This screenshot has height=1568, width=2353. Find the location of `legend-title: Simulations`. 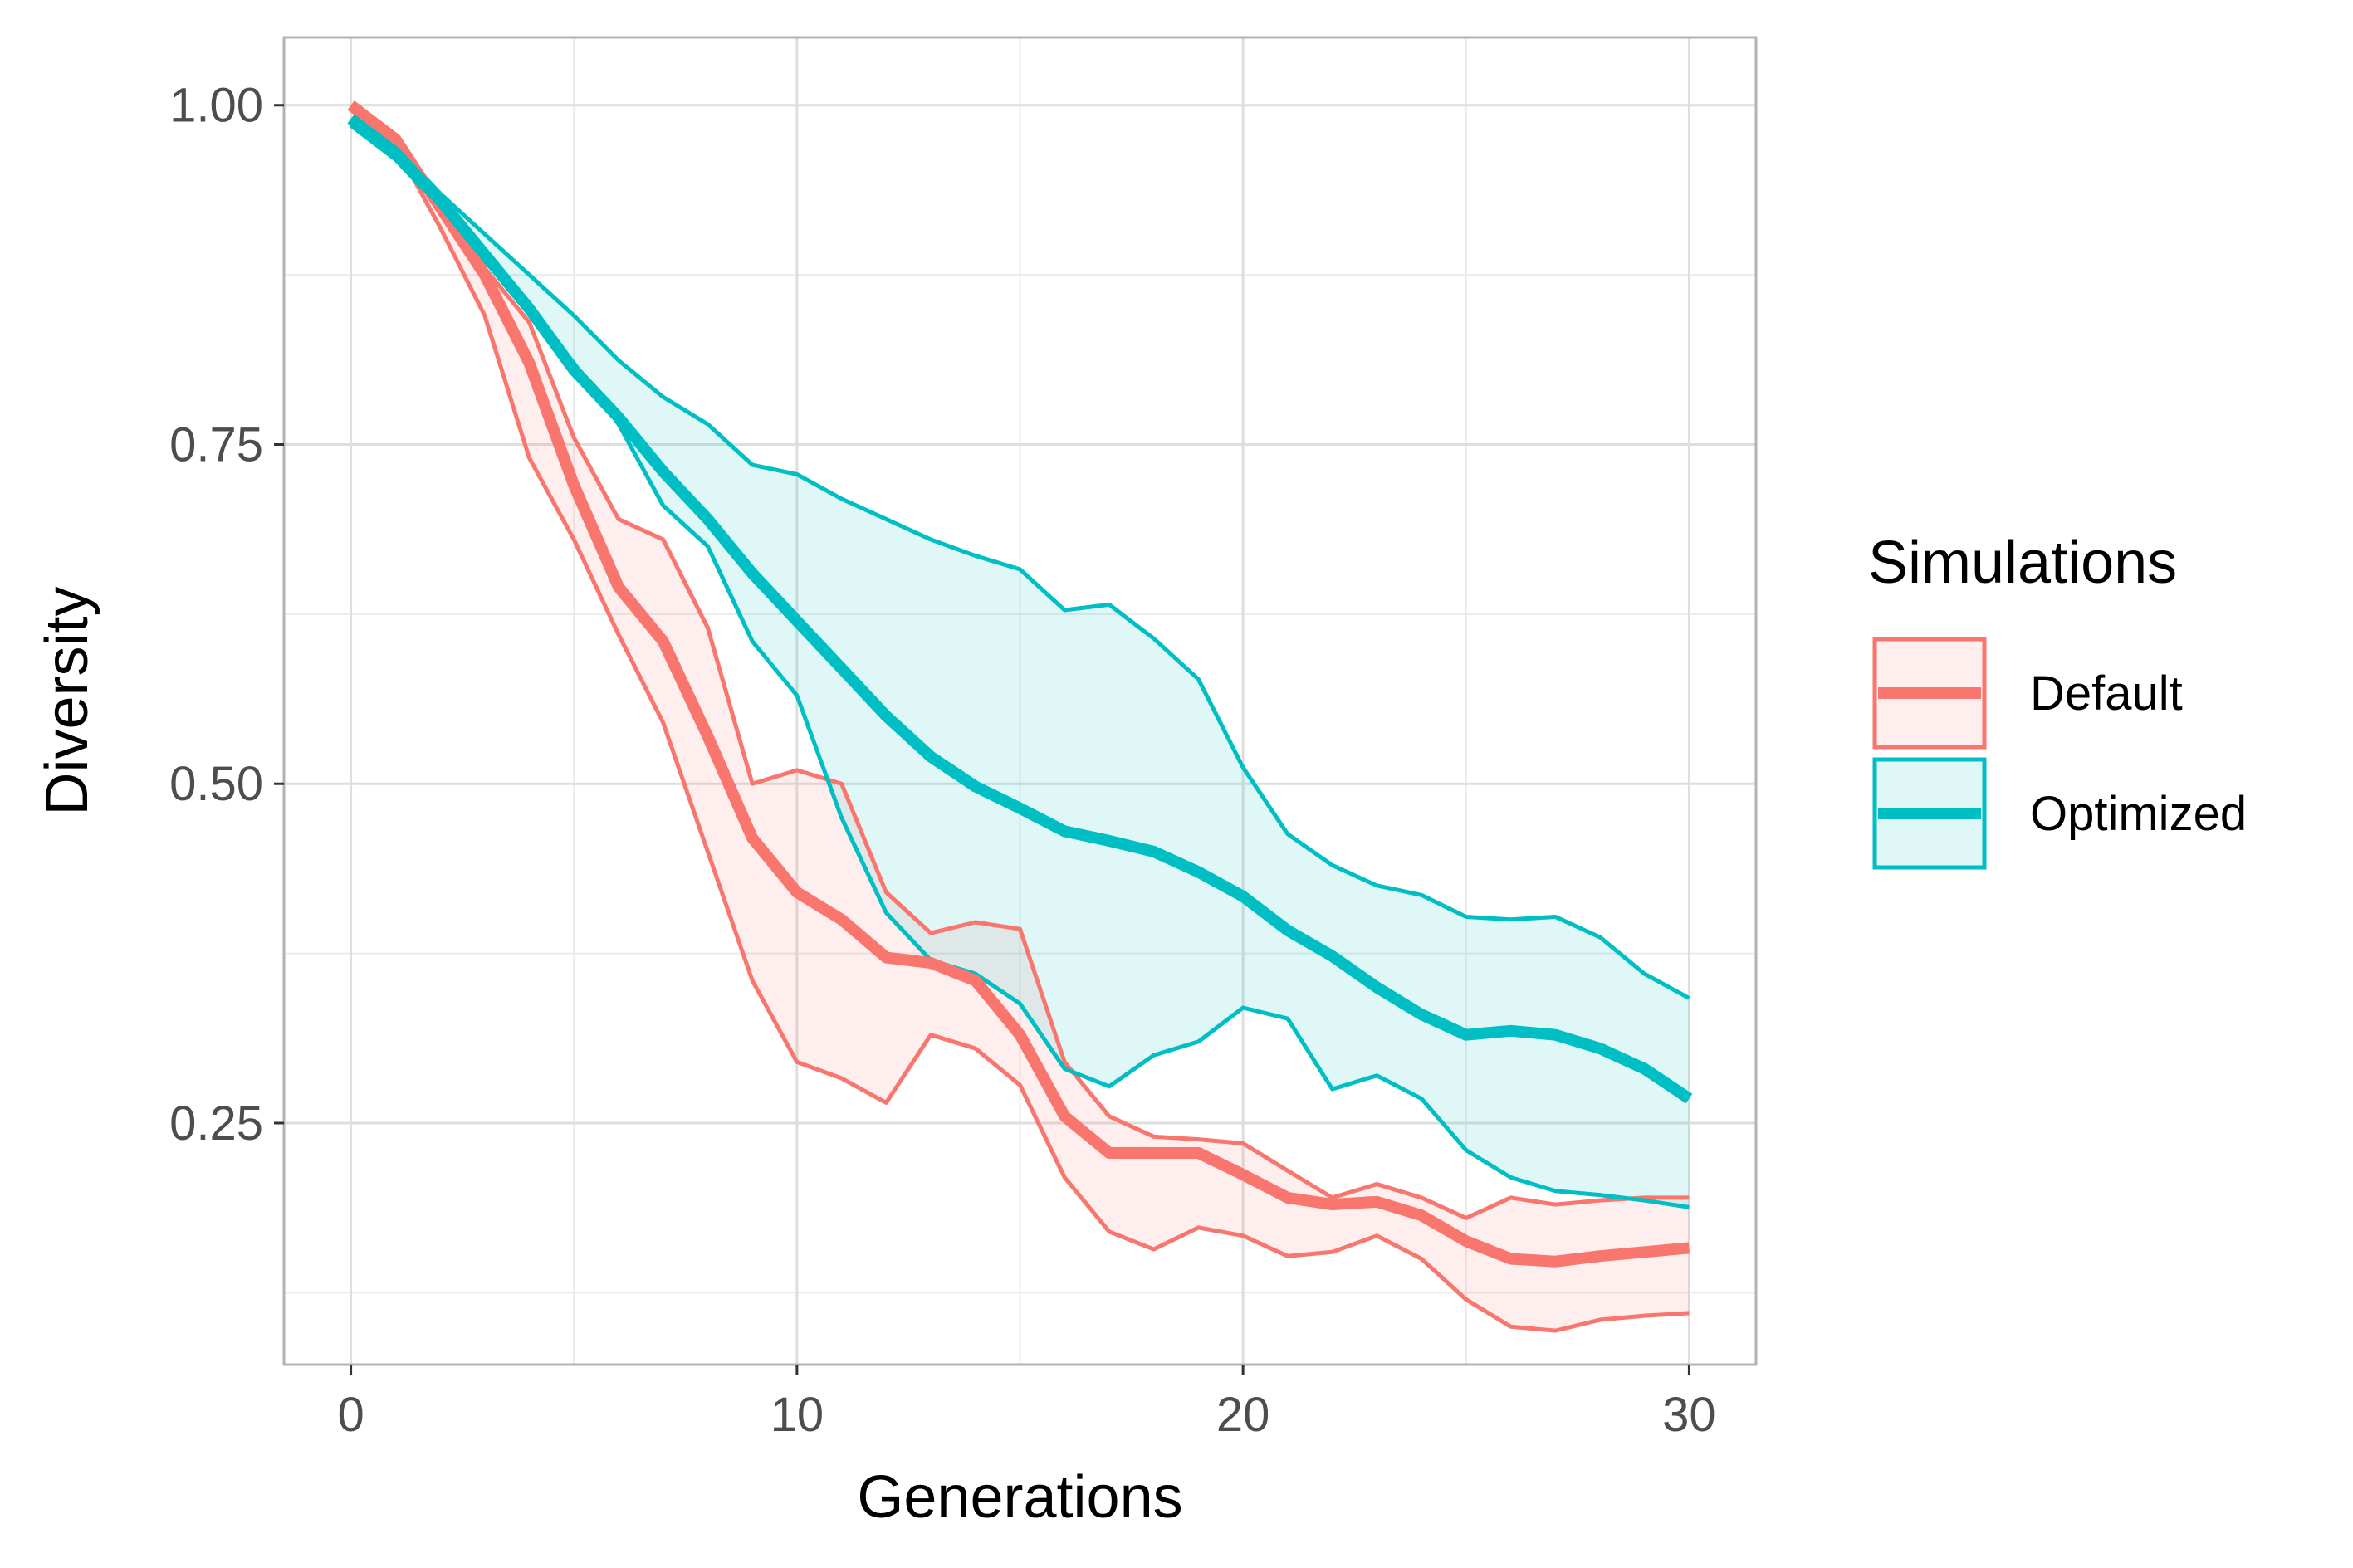

legend-title: Simulations is located at coordinates (2022, 563).